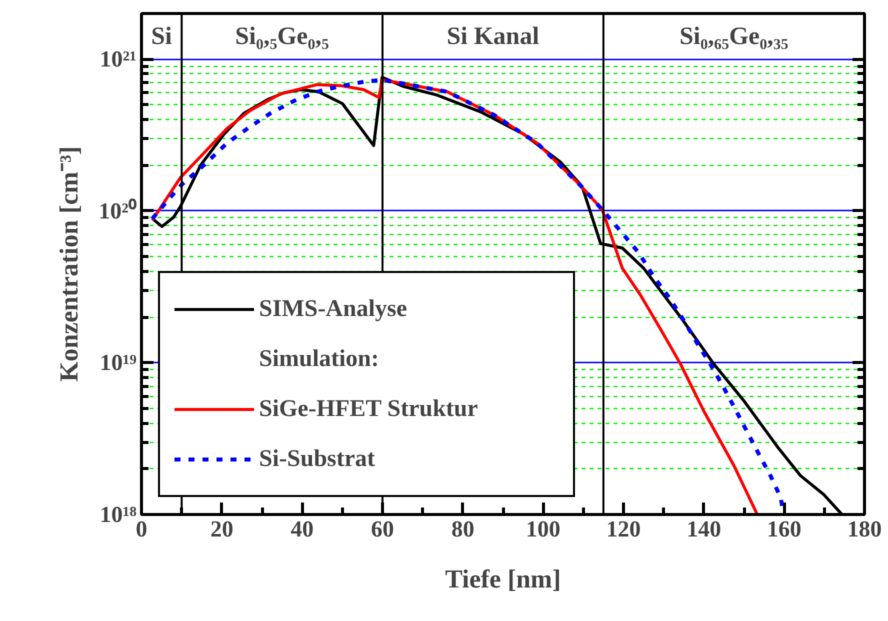 Image resolution: width=888 pixels, height=621 pixels. What do you see at coordinates (118, 59) in the screenshot?
I see `y-tick-label: 10²¹` at bounding box center [118, 59].